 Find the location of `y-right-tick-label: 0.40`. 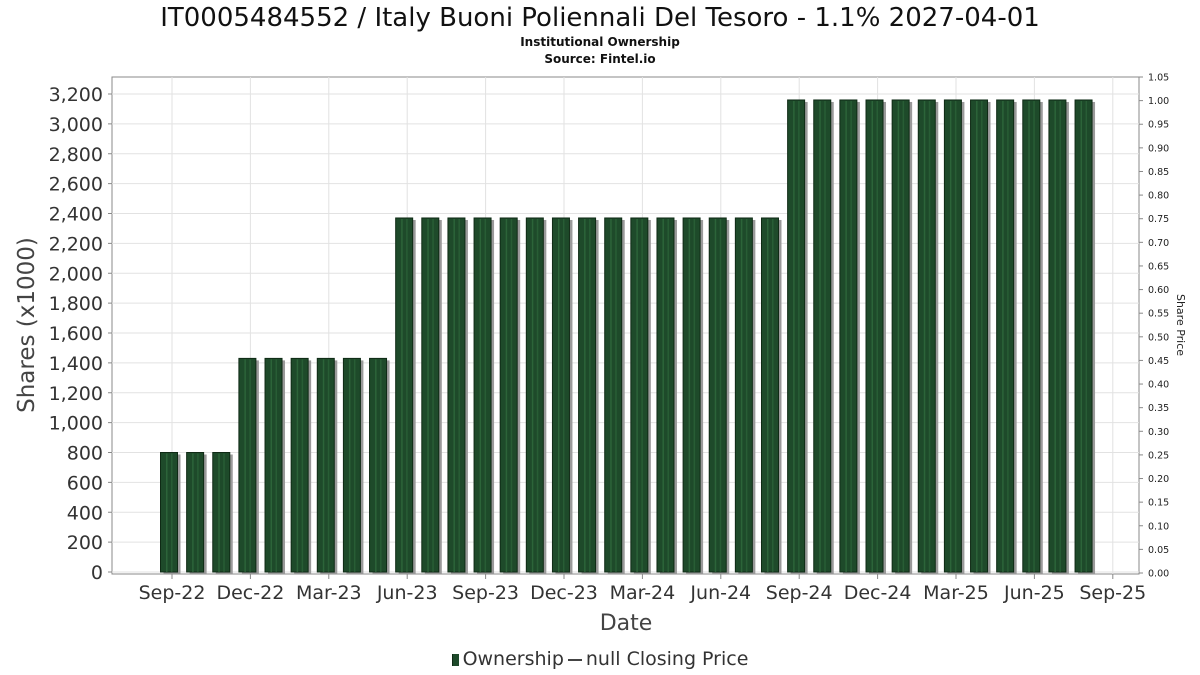

y-right-tick-label: 0.40 is located at coordinates (1158, 385).